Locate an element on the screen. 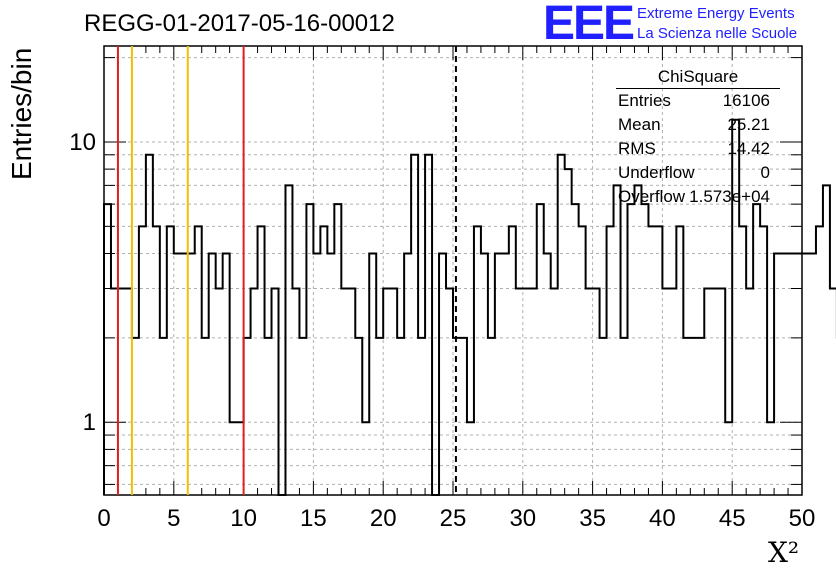 The height and width of the screenshot is (572, 836). stats-row-underflow: Underflow 0 is located at coordinates (693, 173).